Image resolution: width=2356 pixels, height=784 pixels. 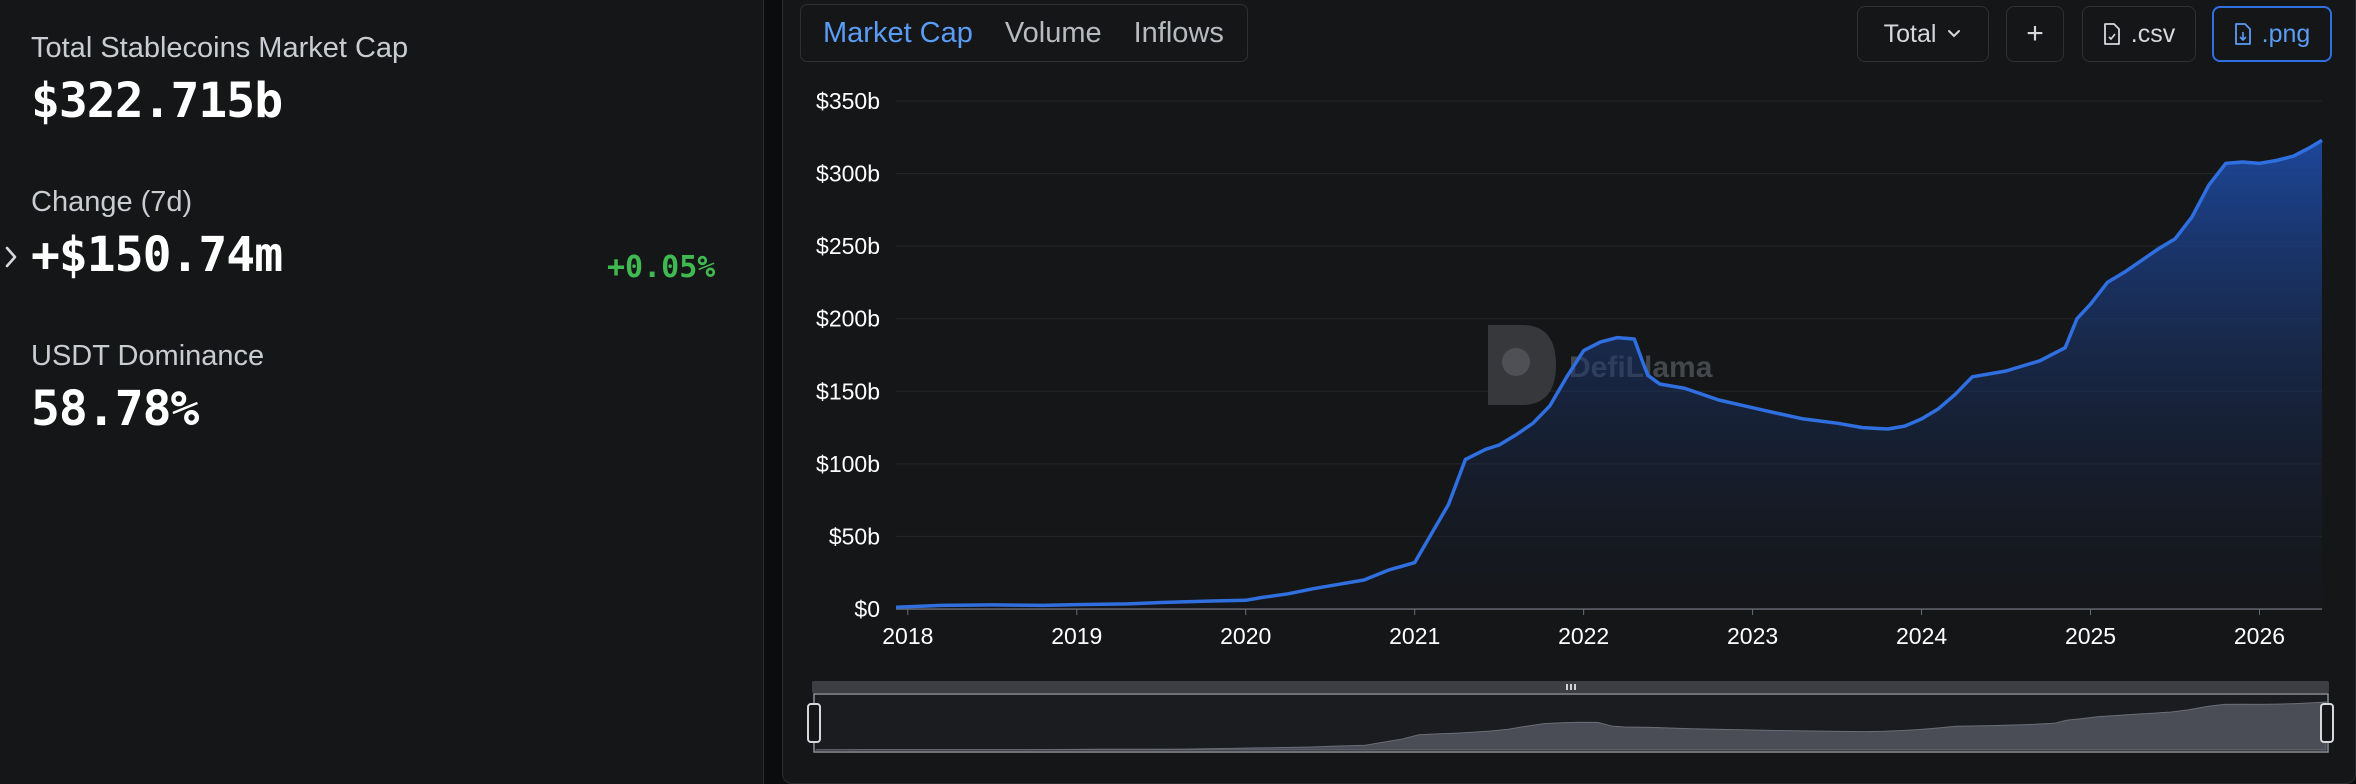 I want to click on plus-icon: +, so click(x=2035, y=33).